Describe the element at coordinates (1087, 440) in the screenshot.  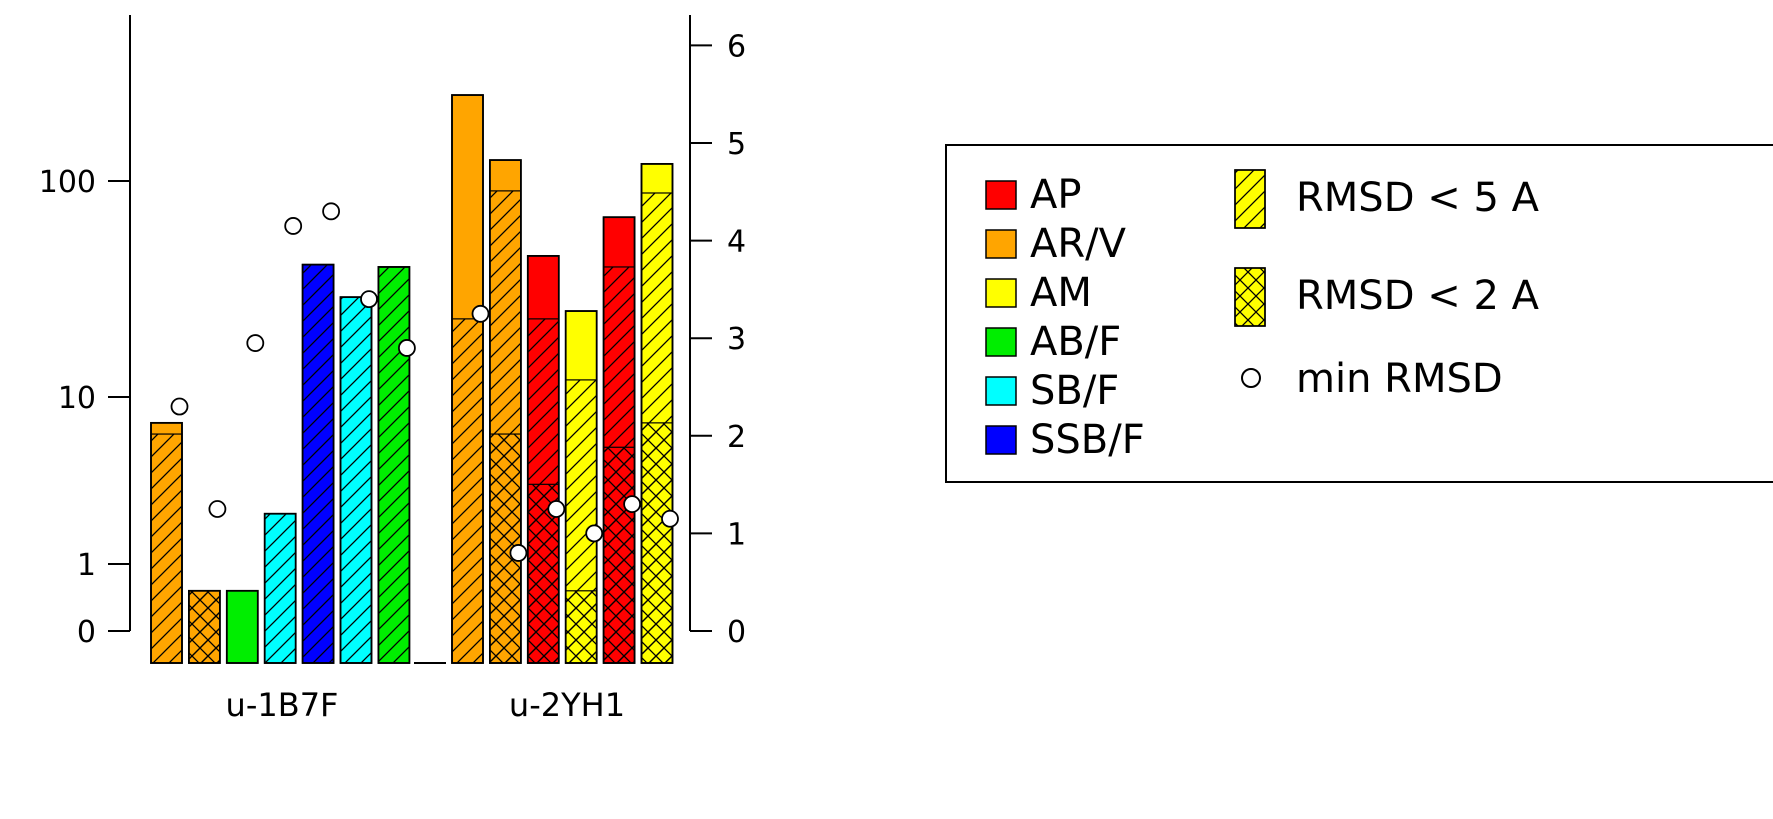
I see `legend-label: SSB/F` at that location.